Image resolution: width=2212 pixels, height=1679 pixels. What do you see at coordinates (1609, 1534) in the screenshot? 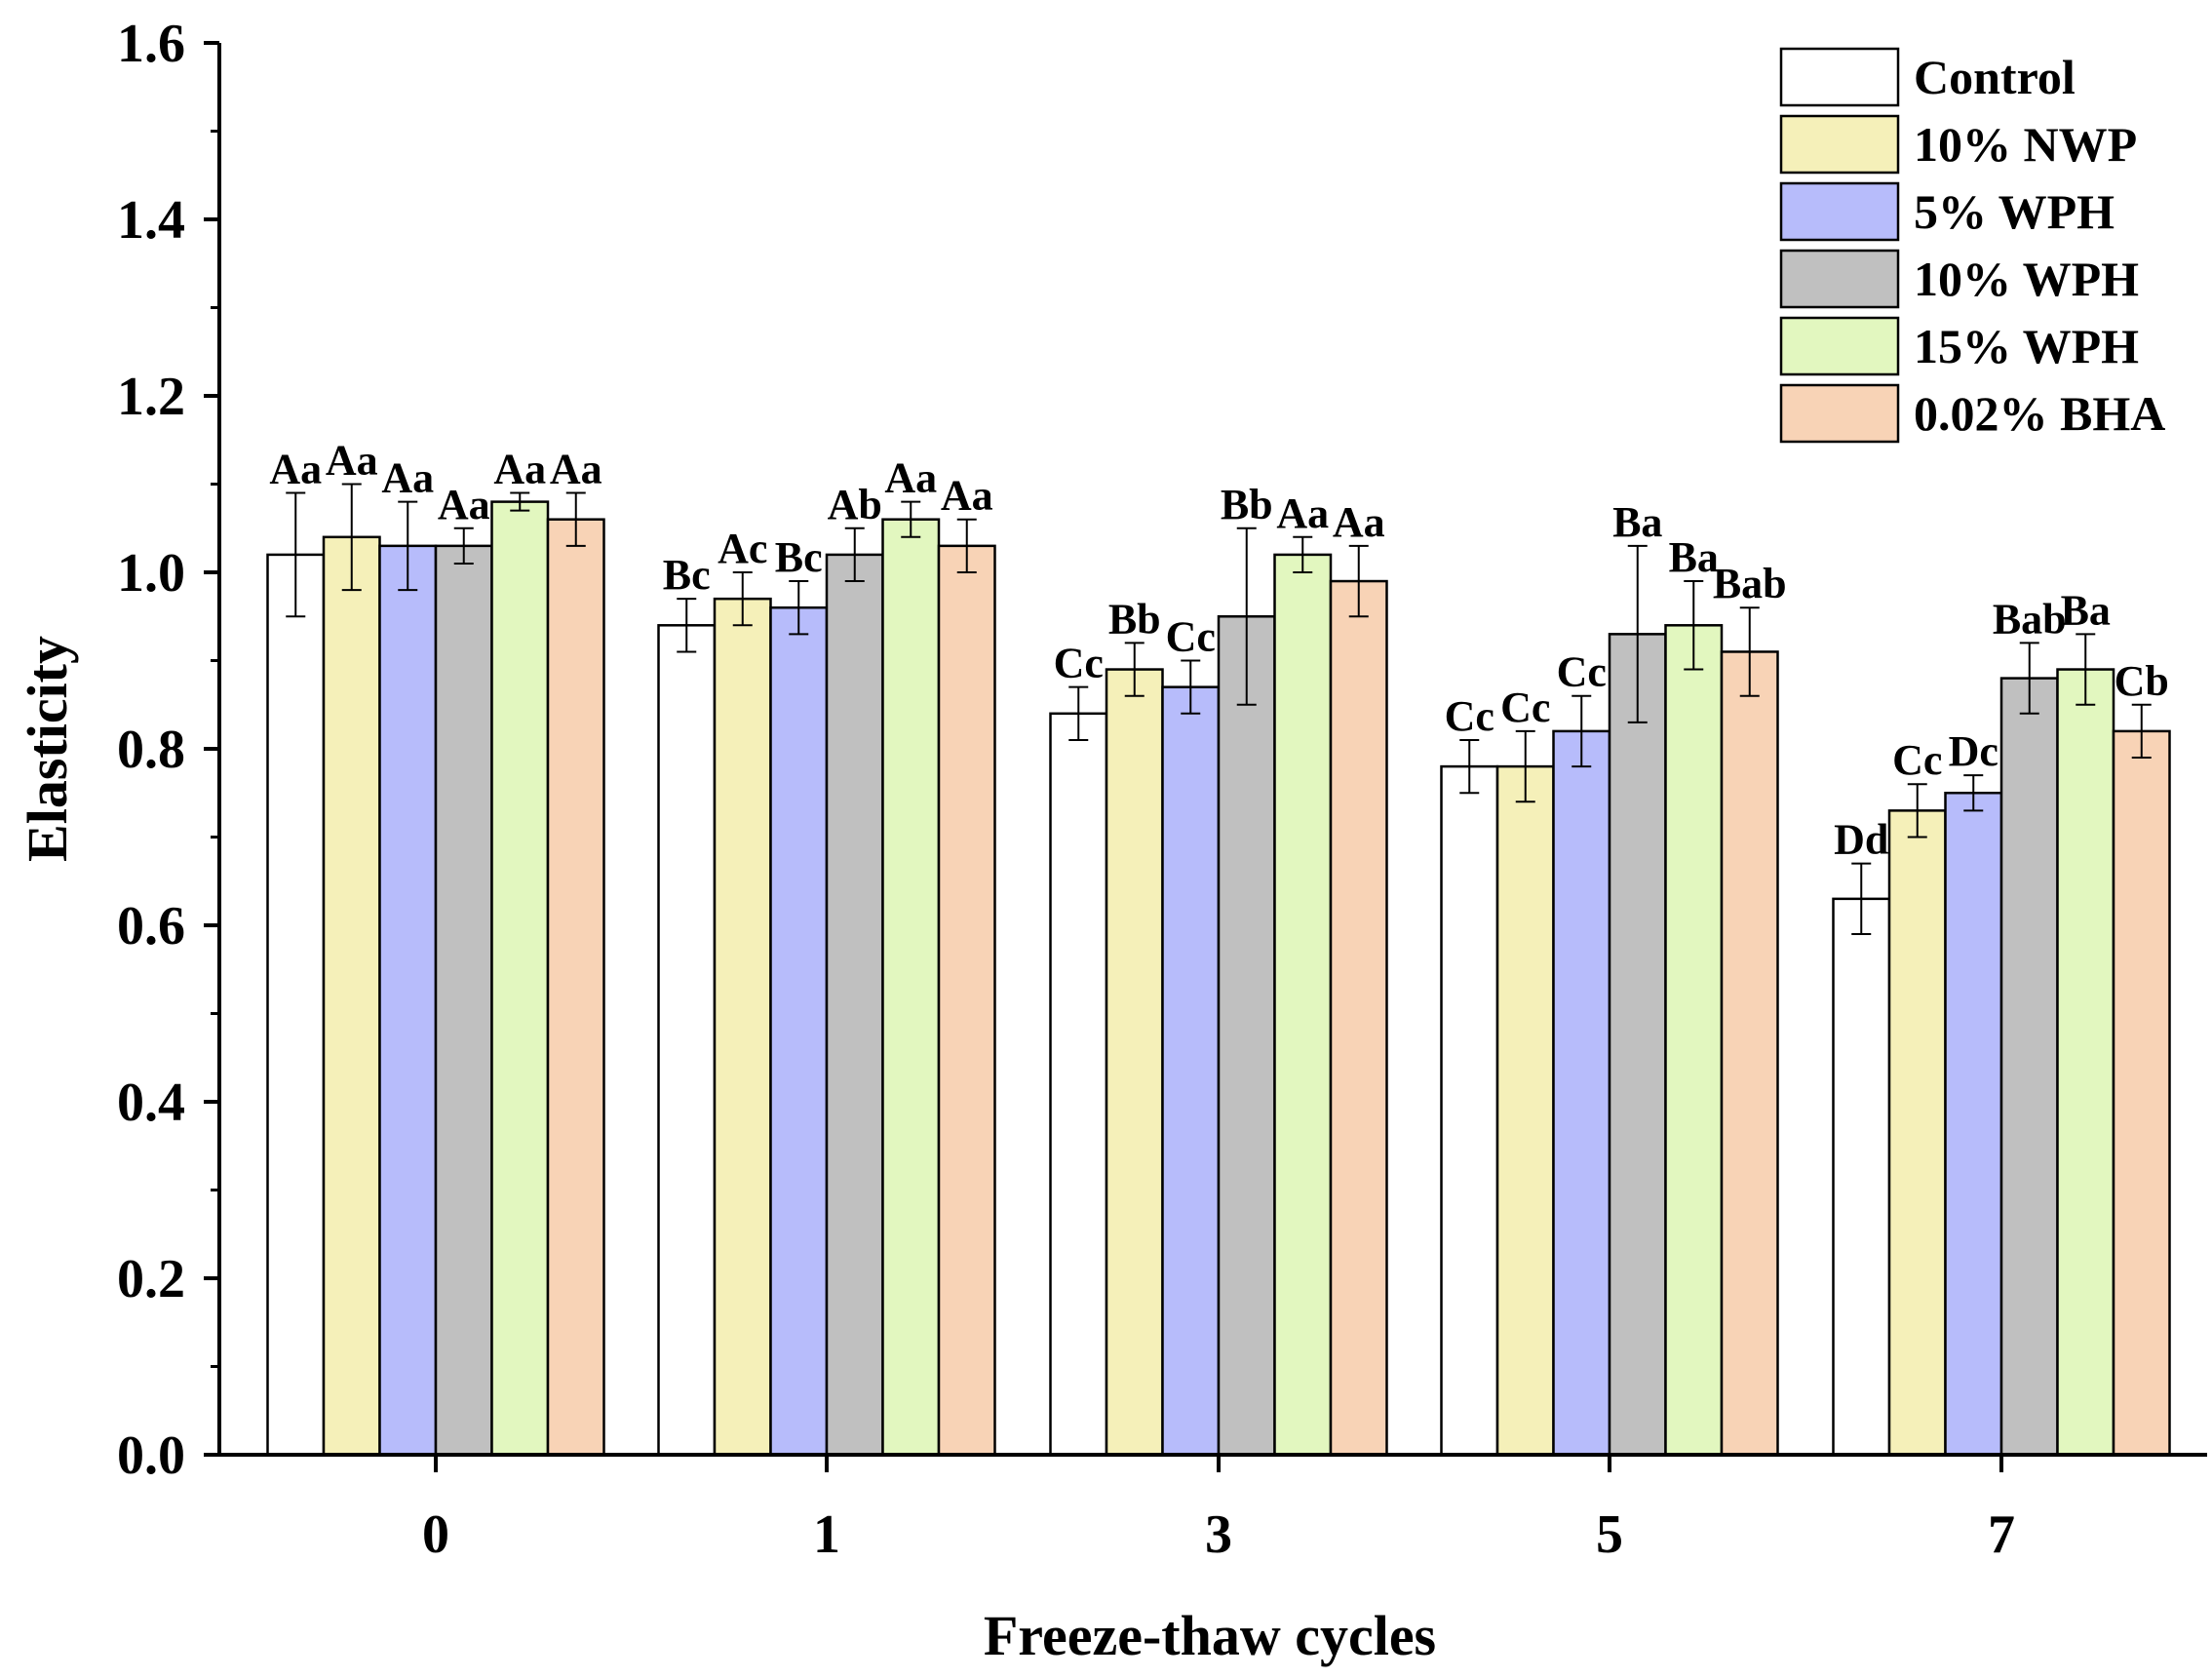
I see `x-tick-label: 5` at bounding box center [1609, 1534].